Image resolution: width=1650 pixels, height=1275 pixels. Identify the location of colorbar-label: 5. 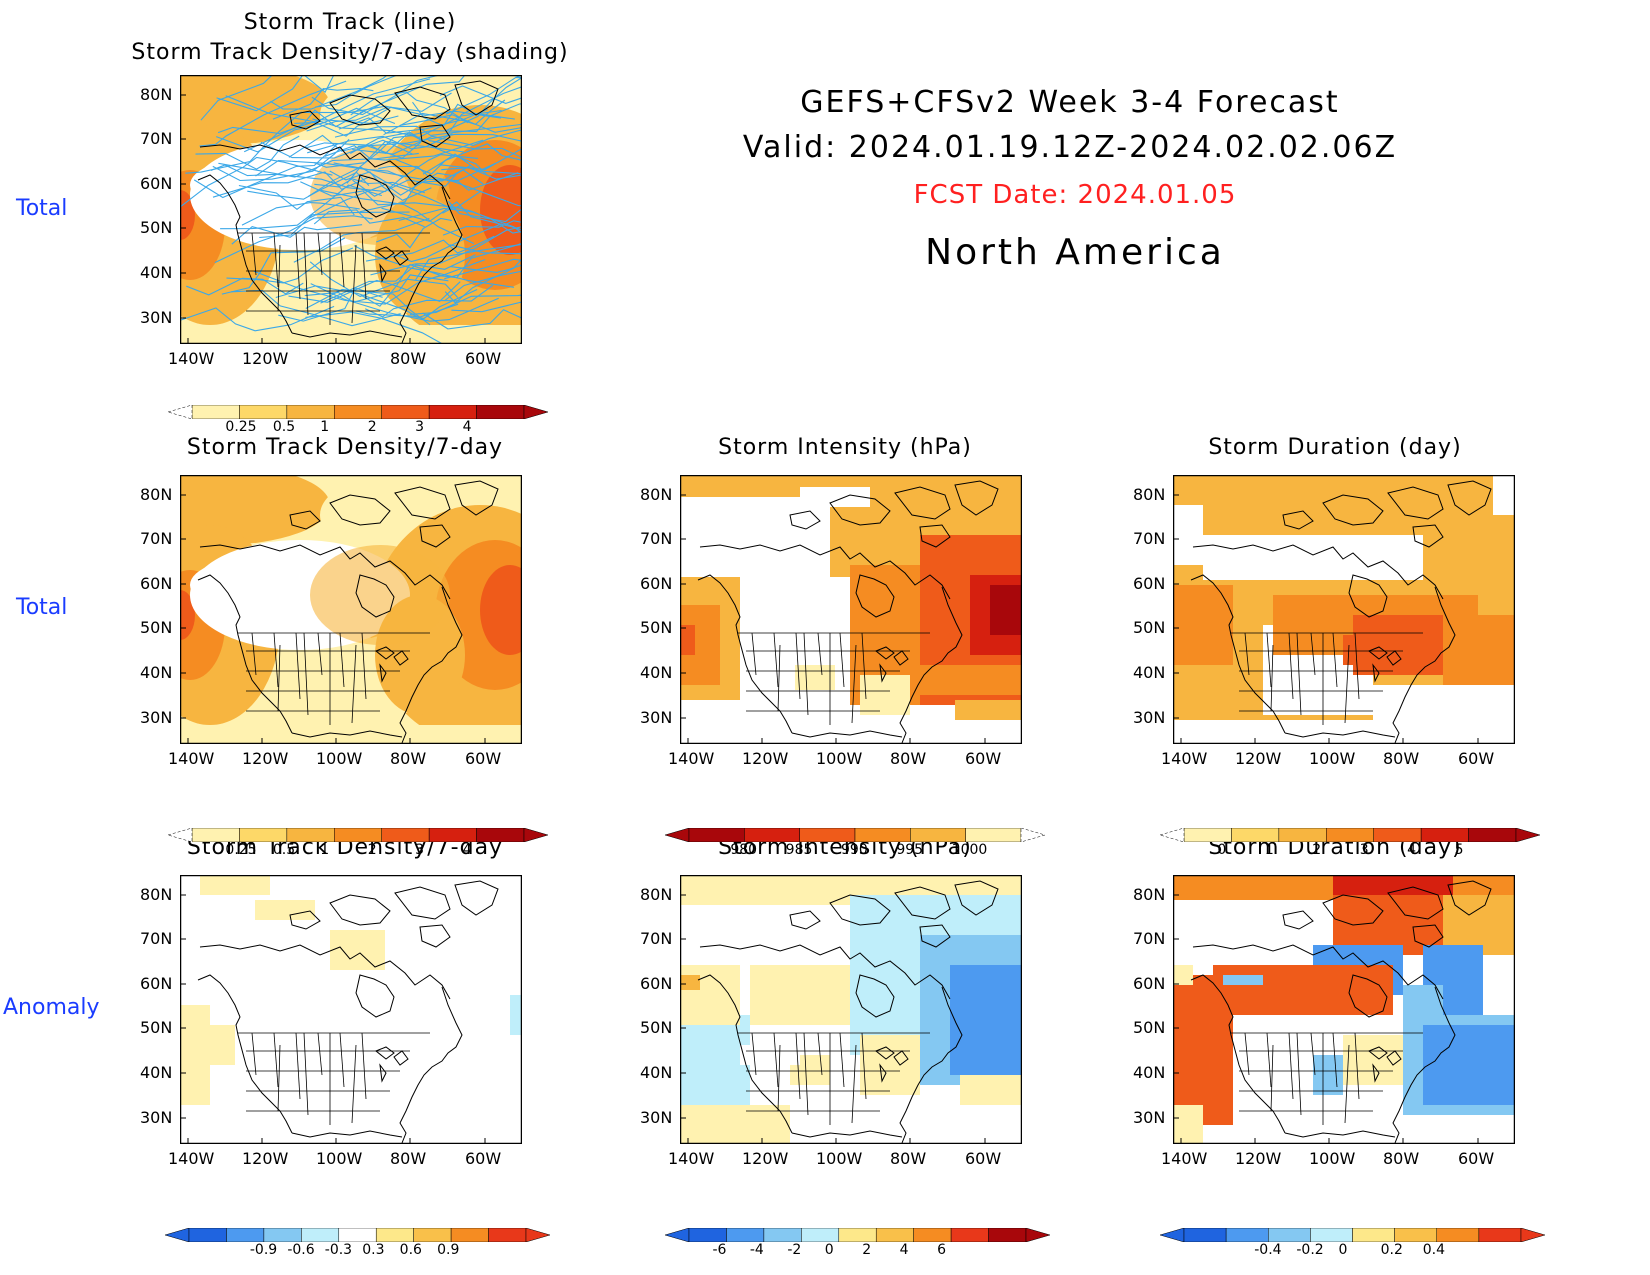
(1459, 850).